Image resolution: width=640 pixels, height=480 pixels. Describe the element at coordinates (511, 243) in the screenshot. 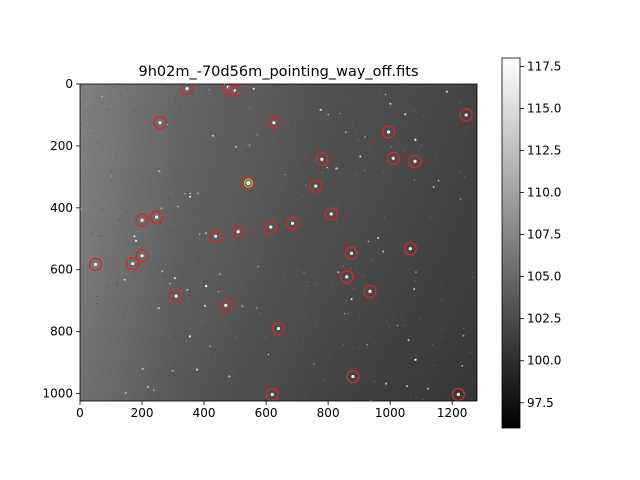

I see `colorbar-gradient` at that location.